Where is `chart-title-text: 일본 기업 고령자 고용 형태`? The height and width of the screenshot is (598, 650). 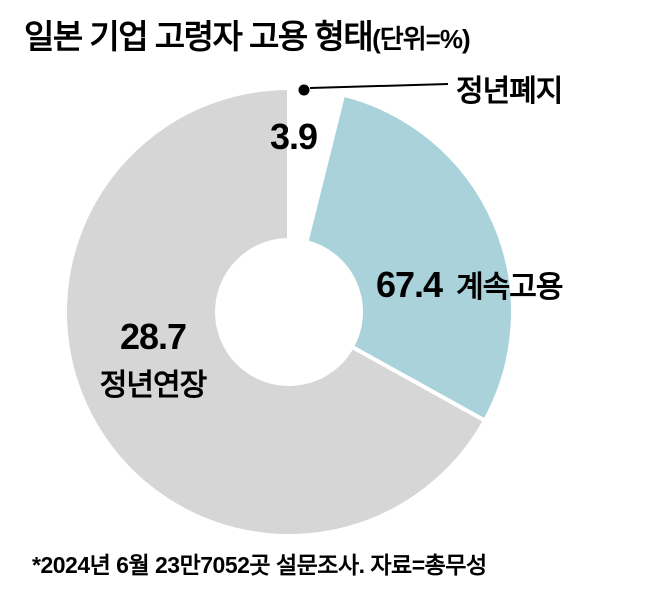
chart-title-text: 일본 기업 고령자 고용 형태 is located at coordinates (199, 36).